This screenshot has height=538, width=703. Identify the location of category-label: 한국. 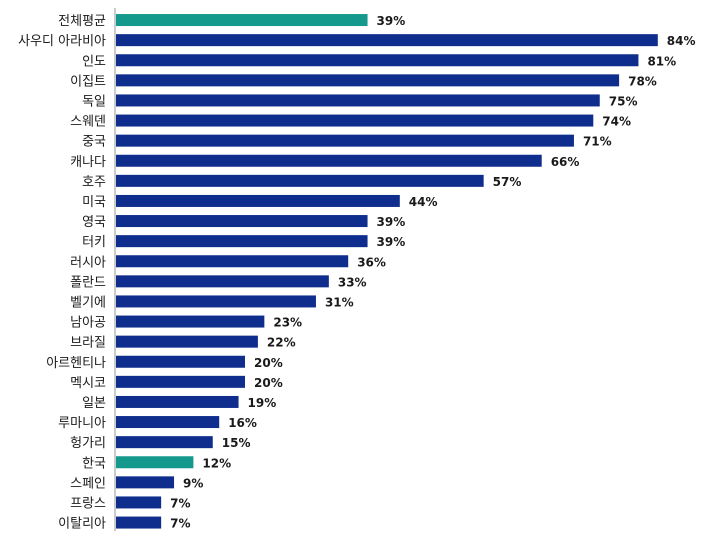
(94, 463).